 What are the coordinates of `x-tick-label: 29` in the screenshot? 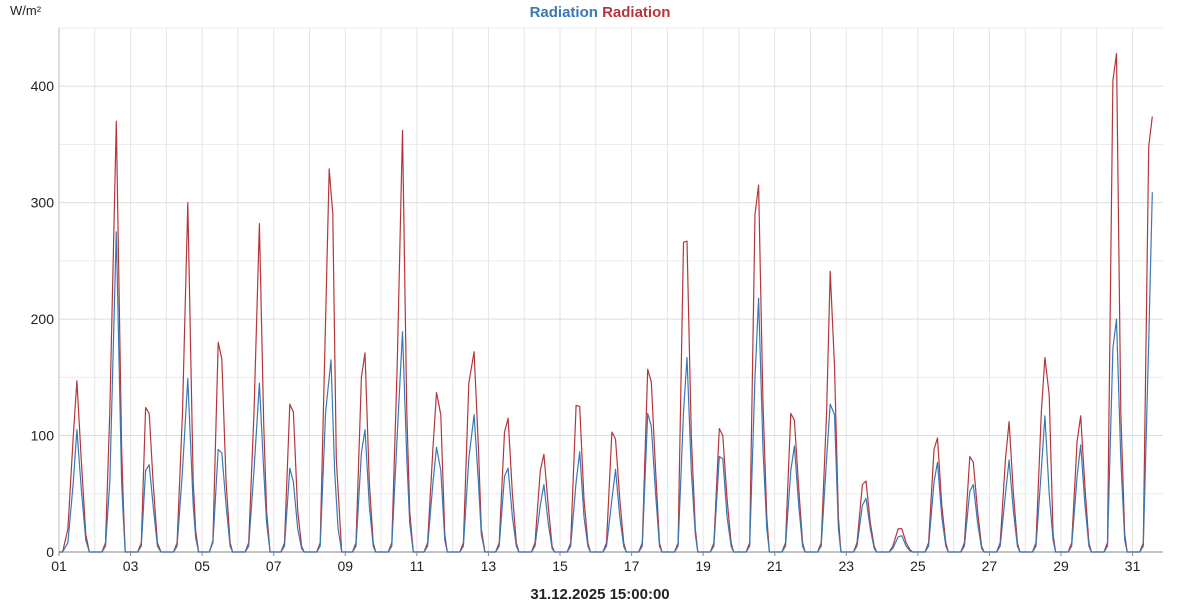 It's located at (1061, 566).